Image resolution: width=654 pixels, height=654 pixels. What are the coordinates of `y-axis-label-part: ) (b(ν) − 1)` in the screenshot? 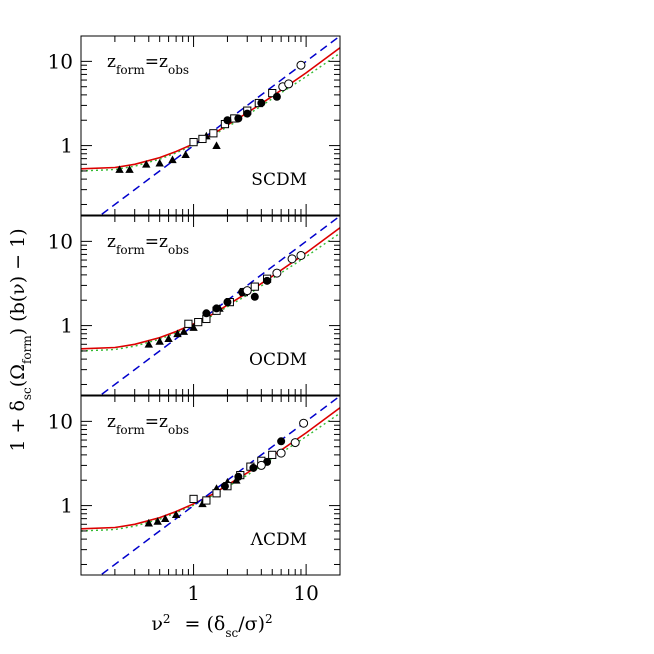 It's located at (18, 281).